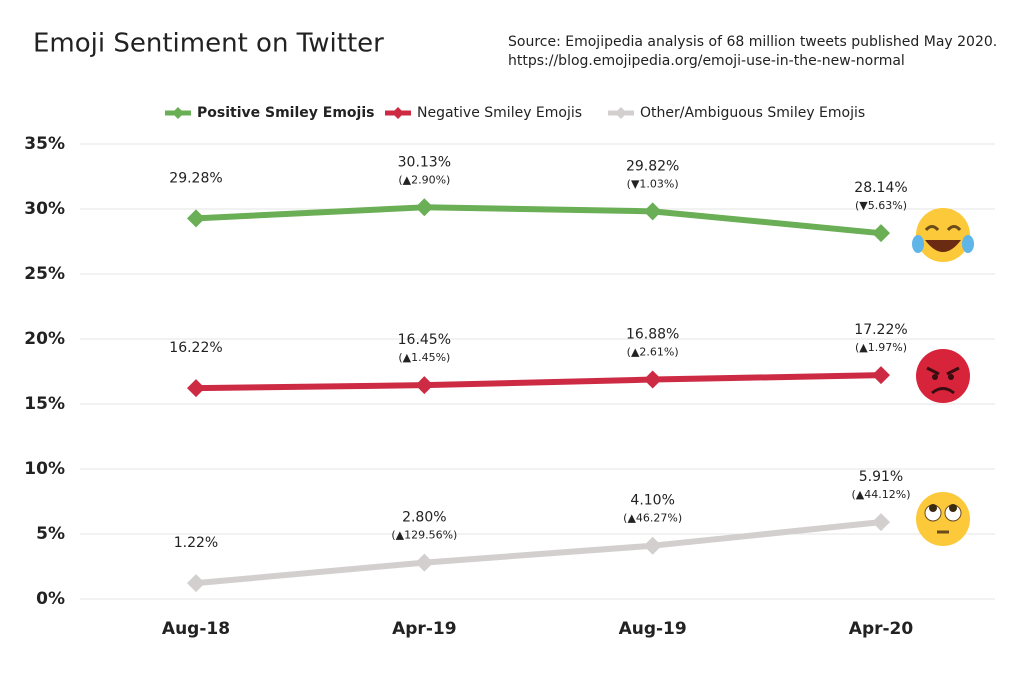 The height and width of the screenshot is (687, 1024). What do you see at coordinates (943, 235) in the screenshot?
I see `emoji-laughing` at bounding box center [943, 235].